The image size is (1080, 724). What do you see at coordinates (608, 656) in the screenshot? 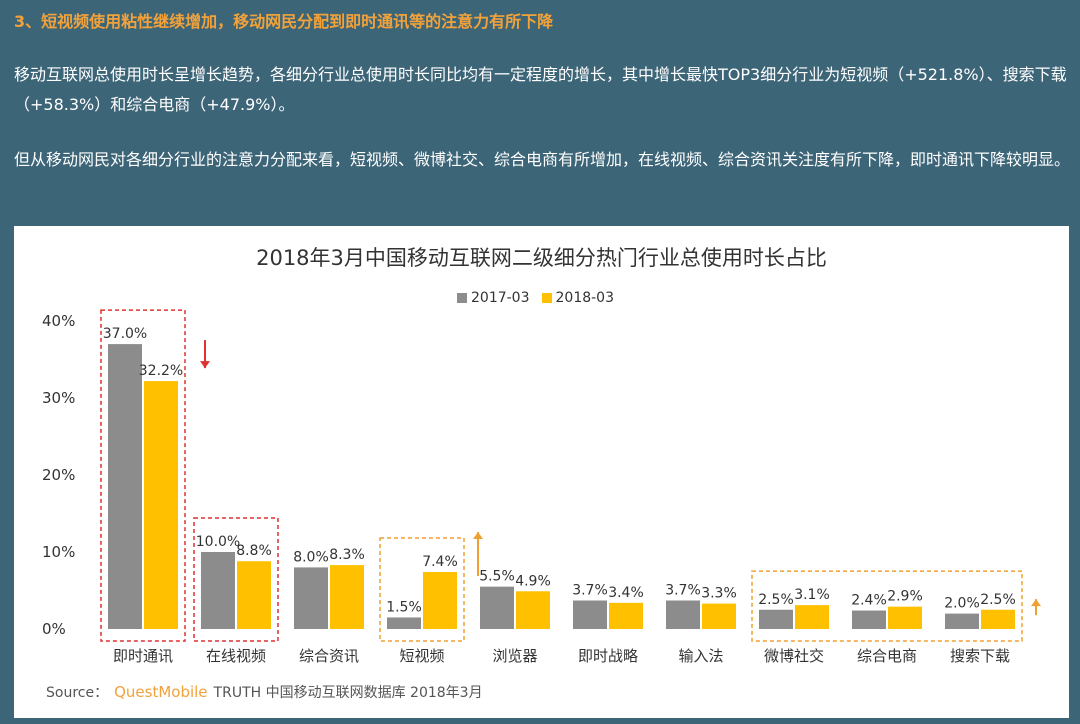
I see `category-label: 即时战略` at bounding box center [608, 656].